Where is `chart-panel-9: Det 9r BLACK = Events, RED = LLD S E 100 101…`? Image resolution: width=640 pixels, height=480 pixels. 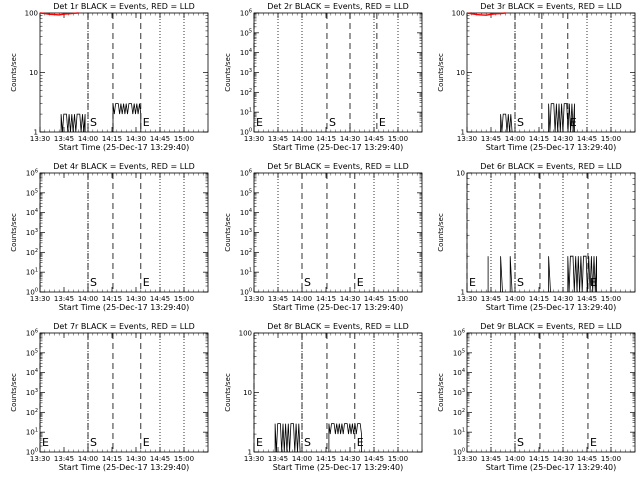 chart-panel-9: Det 9r BLACK = Events, RED = LLD S E 100 101… is located at coordinates (536, 397).